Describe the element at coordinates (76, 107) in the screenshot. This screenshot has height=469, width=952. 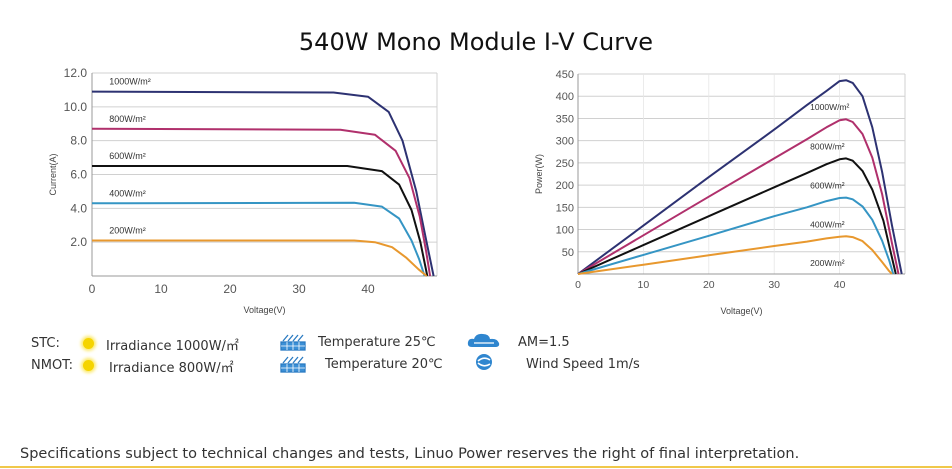
I see `y-tick-label: 10.0` at that location.